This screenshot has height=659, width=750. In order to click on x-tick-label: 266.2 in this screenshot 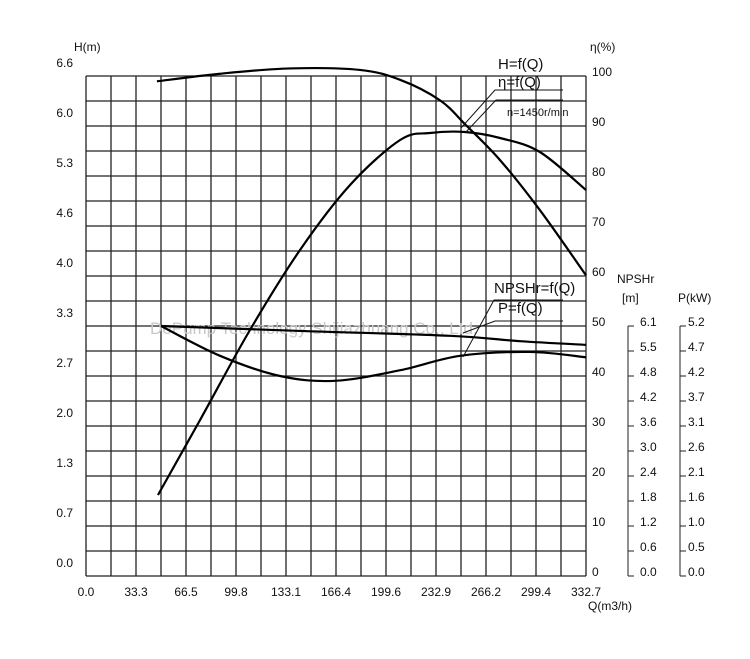, I will do `click(486, 592)`.